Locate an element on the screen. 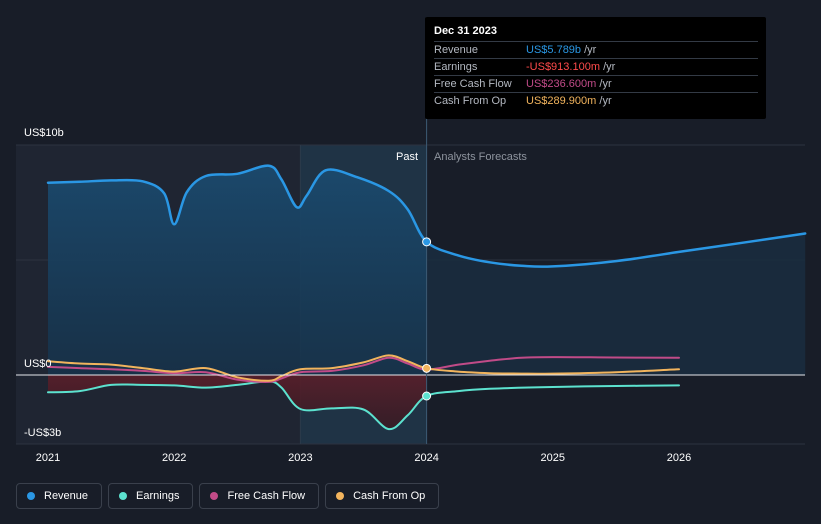 This screenshot has height=524, width=821. free-cash-flow-line is located at coordinates (363, 369).